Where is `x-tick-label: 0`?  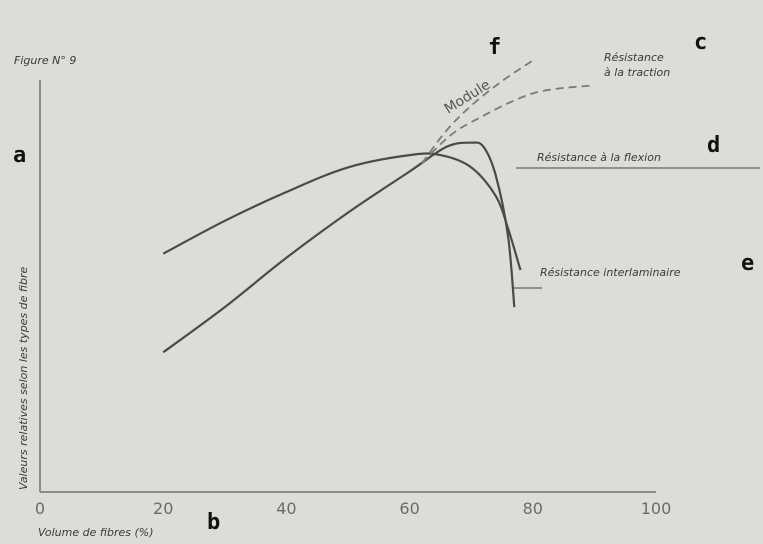 x-tick-label: 0 is located at coordinates (40, 508).